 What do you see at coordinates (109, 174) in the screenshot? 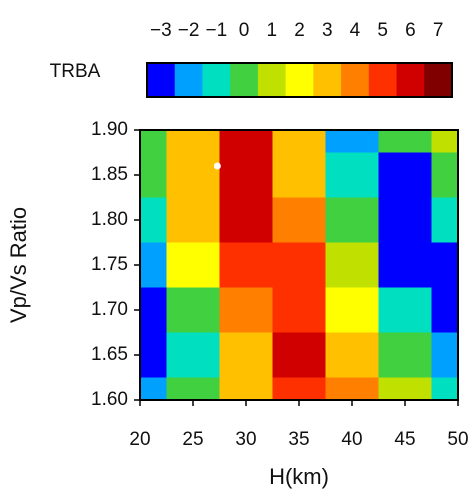
I see `y-tick-label: 1.85` at bounding box center [109, 174].